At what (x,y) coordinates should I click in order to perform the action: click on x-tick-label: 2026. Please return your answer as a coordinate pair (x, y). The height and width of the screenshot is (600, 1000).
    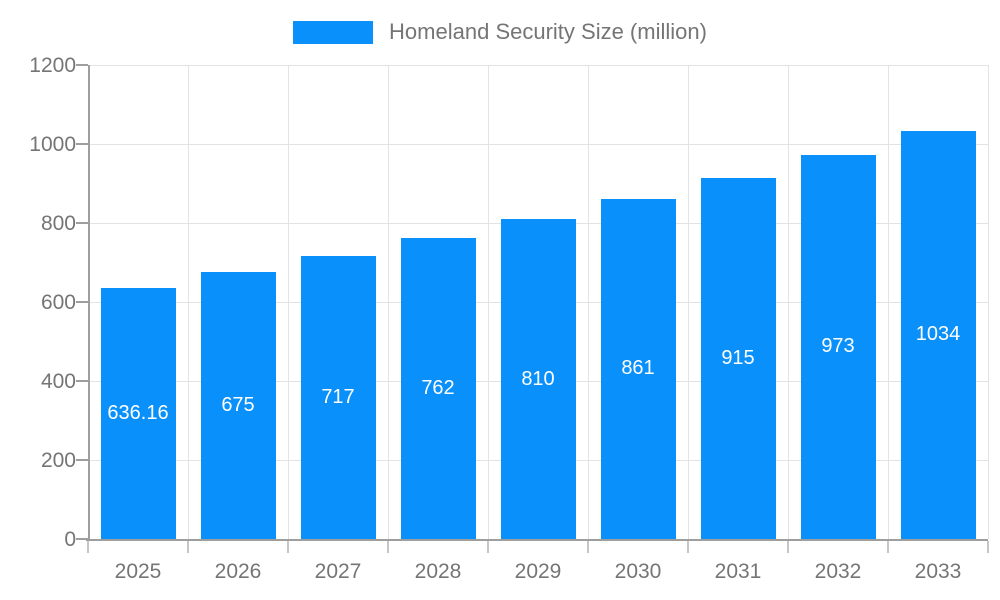
    Looking at the image, I should click on (238, 571).